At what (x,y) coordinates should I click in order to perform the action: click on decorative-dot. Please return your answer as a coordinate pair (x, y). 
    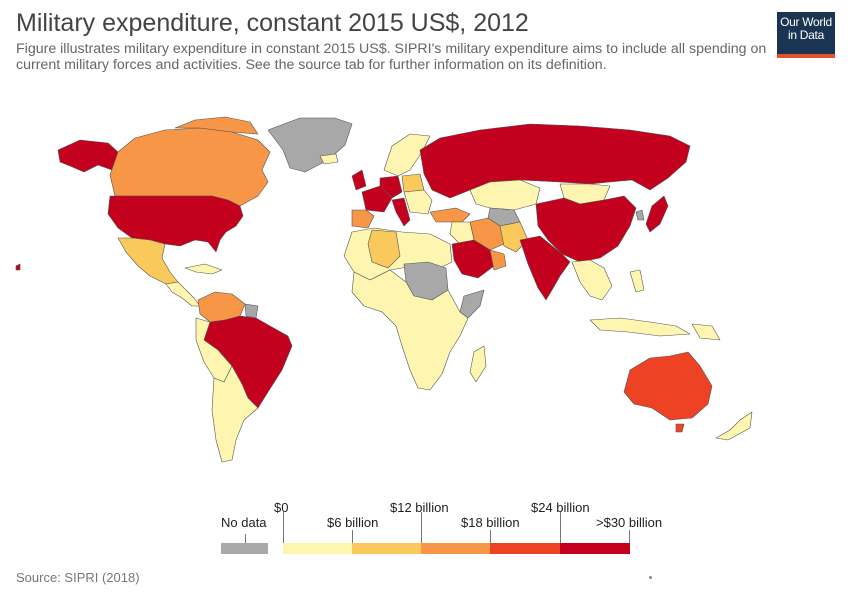
    Looking at the image, I should click on (650, 577).